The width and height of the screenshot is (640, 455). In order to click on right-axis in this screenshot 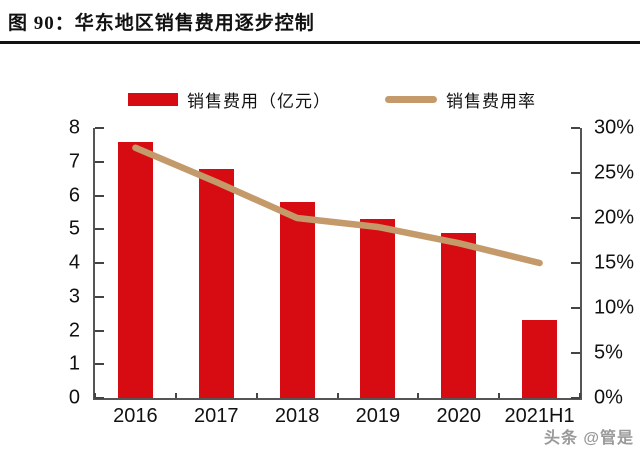, I will do `click(581, 264)`.